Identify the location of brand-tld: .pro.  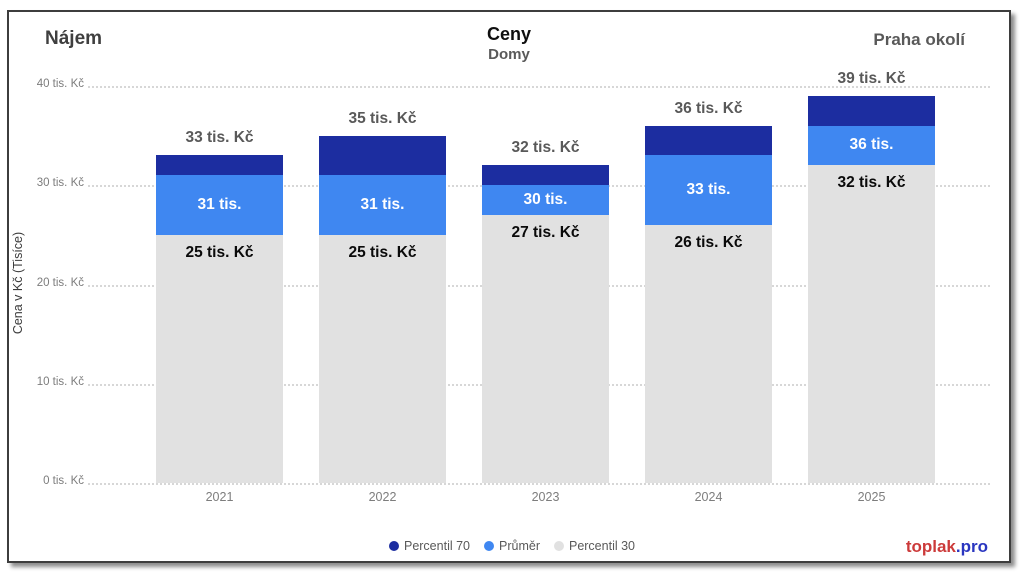
(971, 546).